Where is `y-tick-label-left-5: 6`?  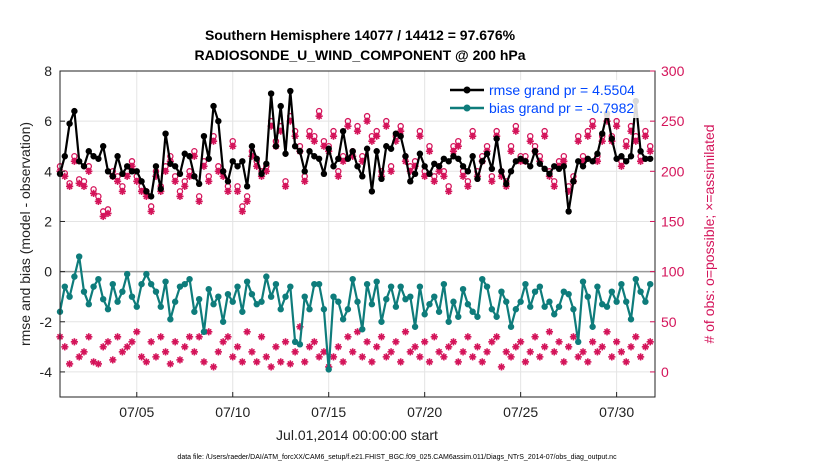 y-tick-label-left-5: 6 is located at coordinates (48, 121).